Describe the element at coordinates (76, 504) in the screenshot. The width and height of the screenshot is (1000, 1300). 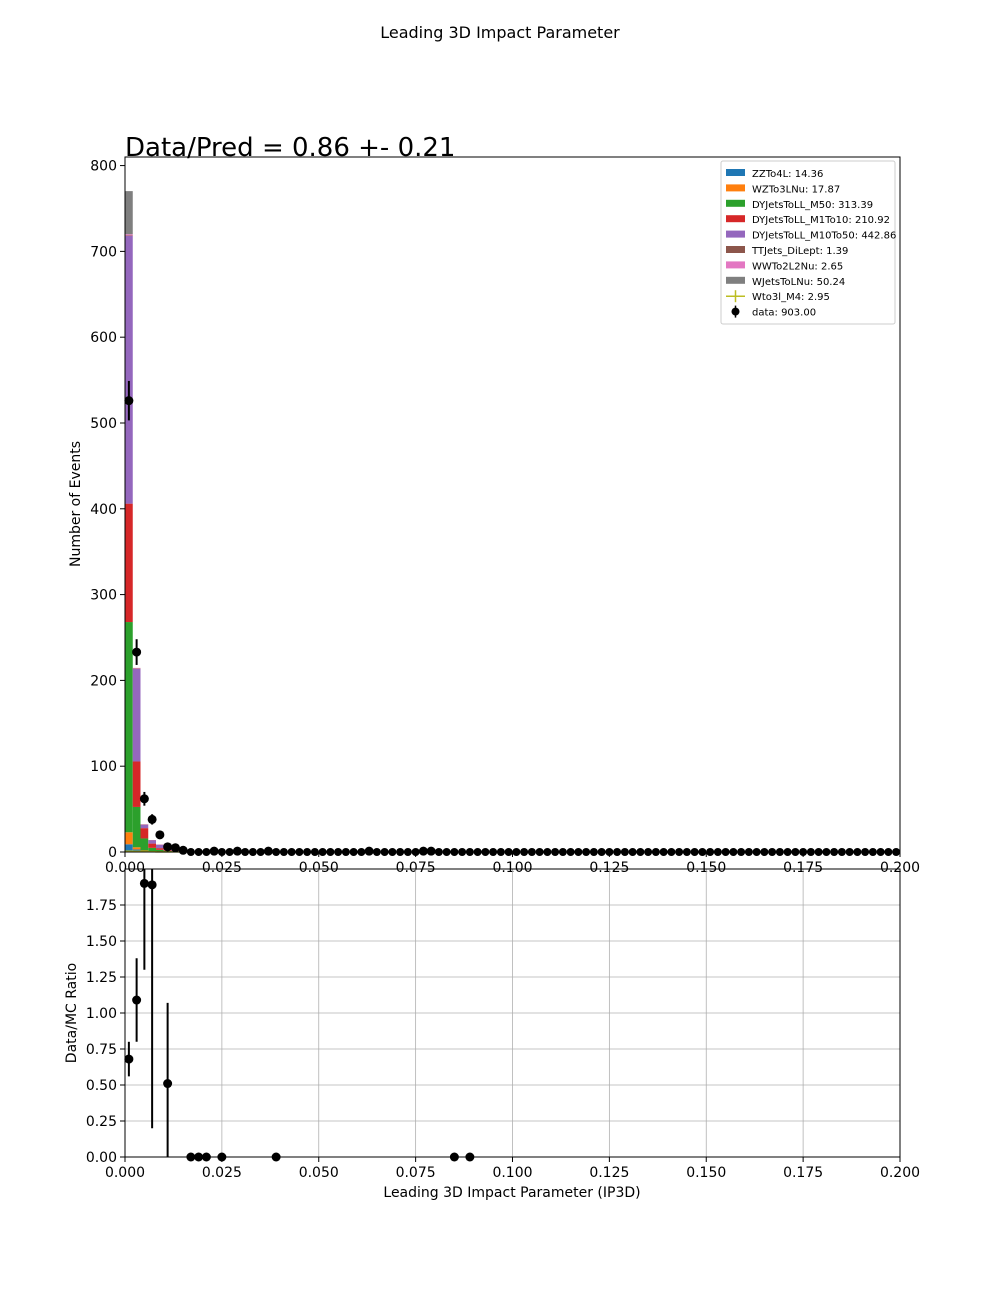
I see `top-y-axis-label: Number of Events` at that location.